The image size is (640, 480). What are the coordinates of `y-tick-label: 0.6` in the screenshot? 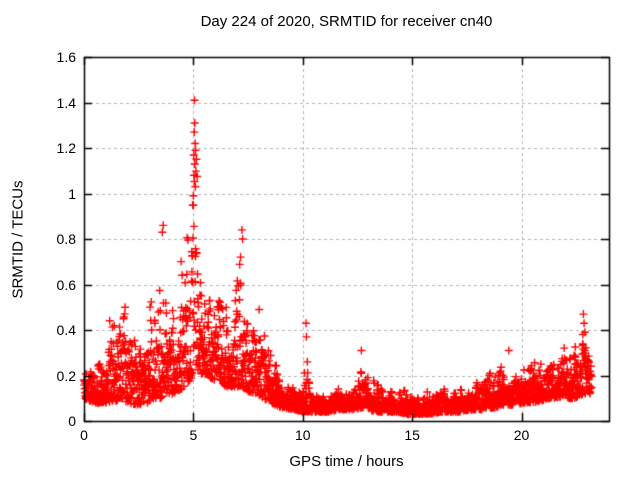 It's located at (66, 284).